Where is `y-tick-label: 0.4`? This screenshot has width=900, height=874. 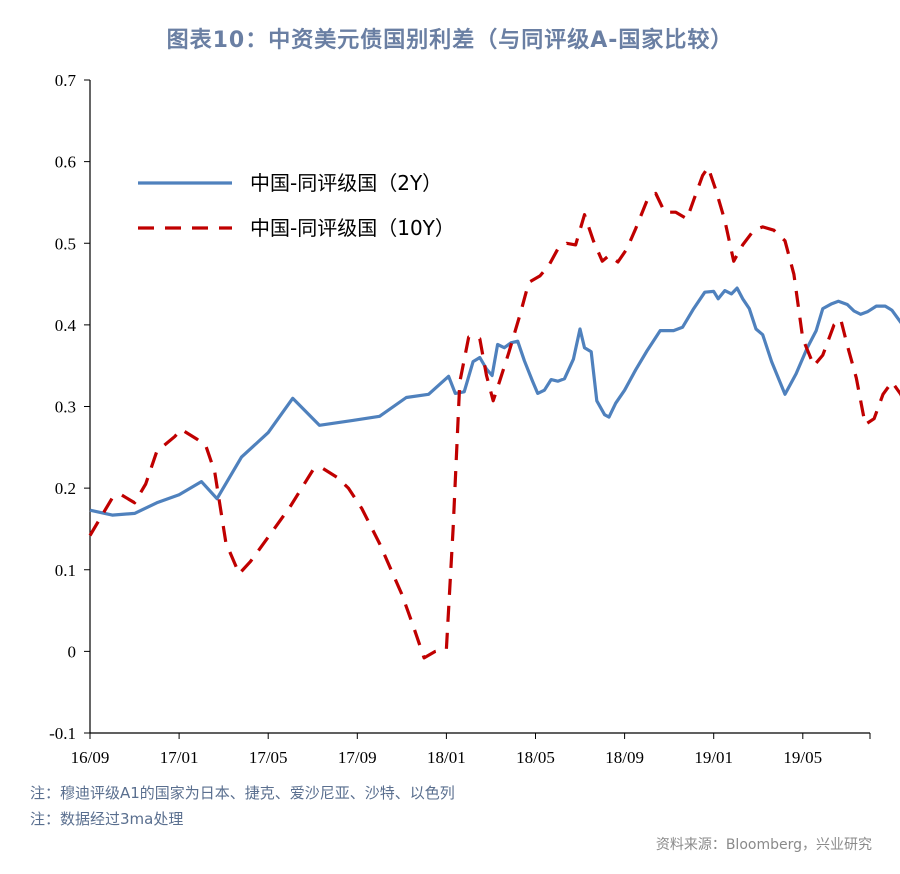
y-tick-label: 0.4 is located at coordinates (66, 325).